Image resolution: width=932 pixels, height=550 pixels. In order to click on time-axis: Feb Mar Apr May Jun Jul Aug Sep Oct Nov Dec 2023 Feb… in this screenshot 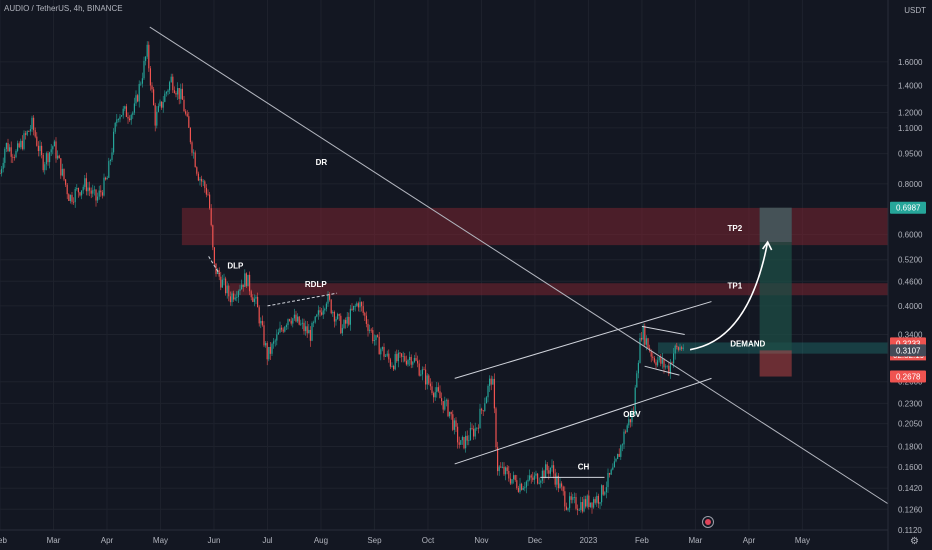, I will do `click(459, 538)`.